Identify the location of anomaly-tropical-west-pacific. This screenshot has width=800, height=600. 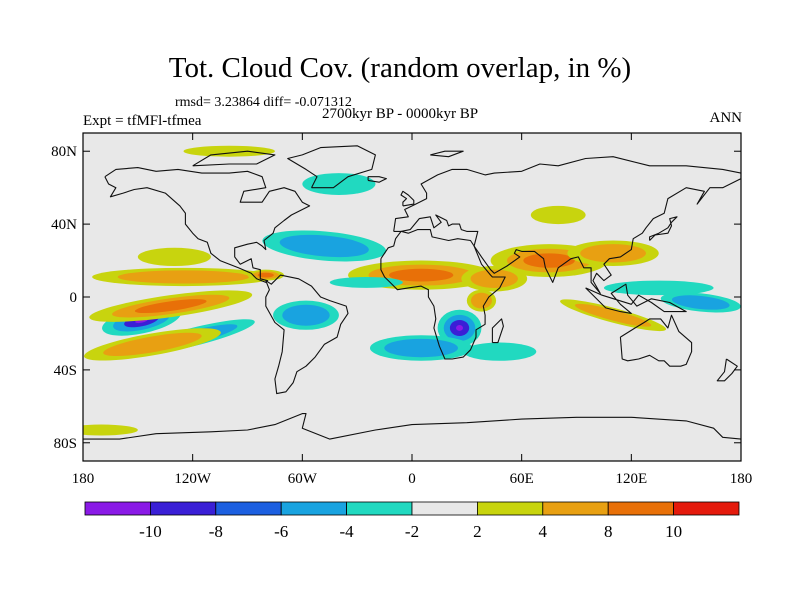
(658, 288).